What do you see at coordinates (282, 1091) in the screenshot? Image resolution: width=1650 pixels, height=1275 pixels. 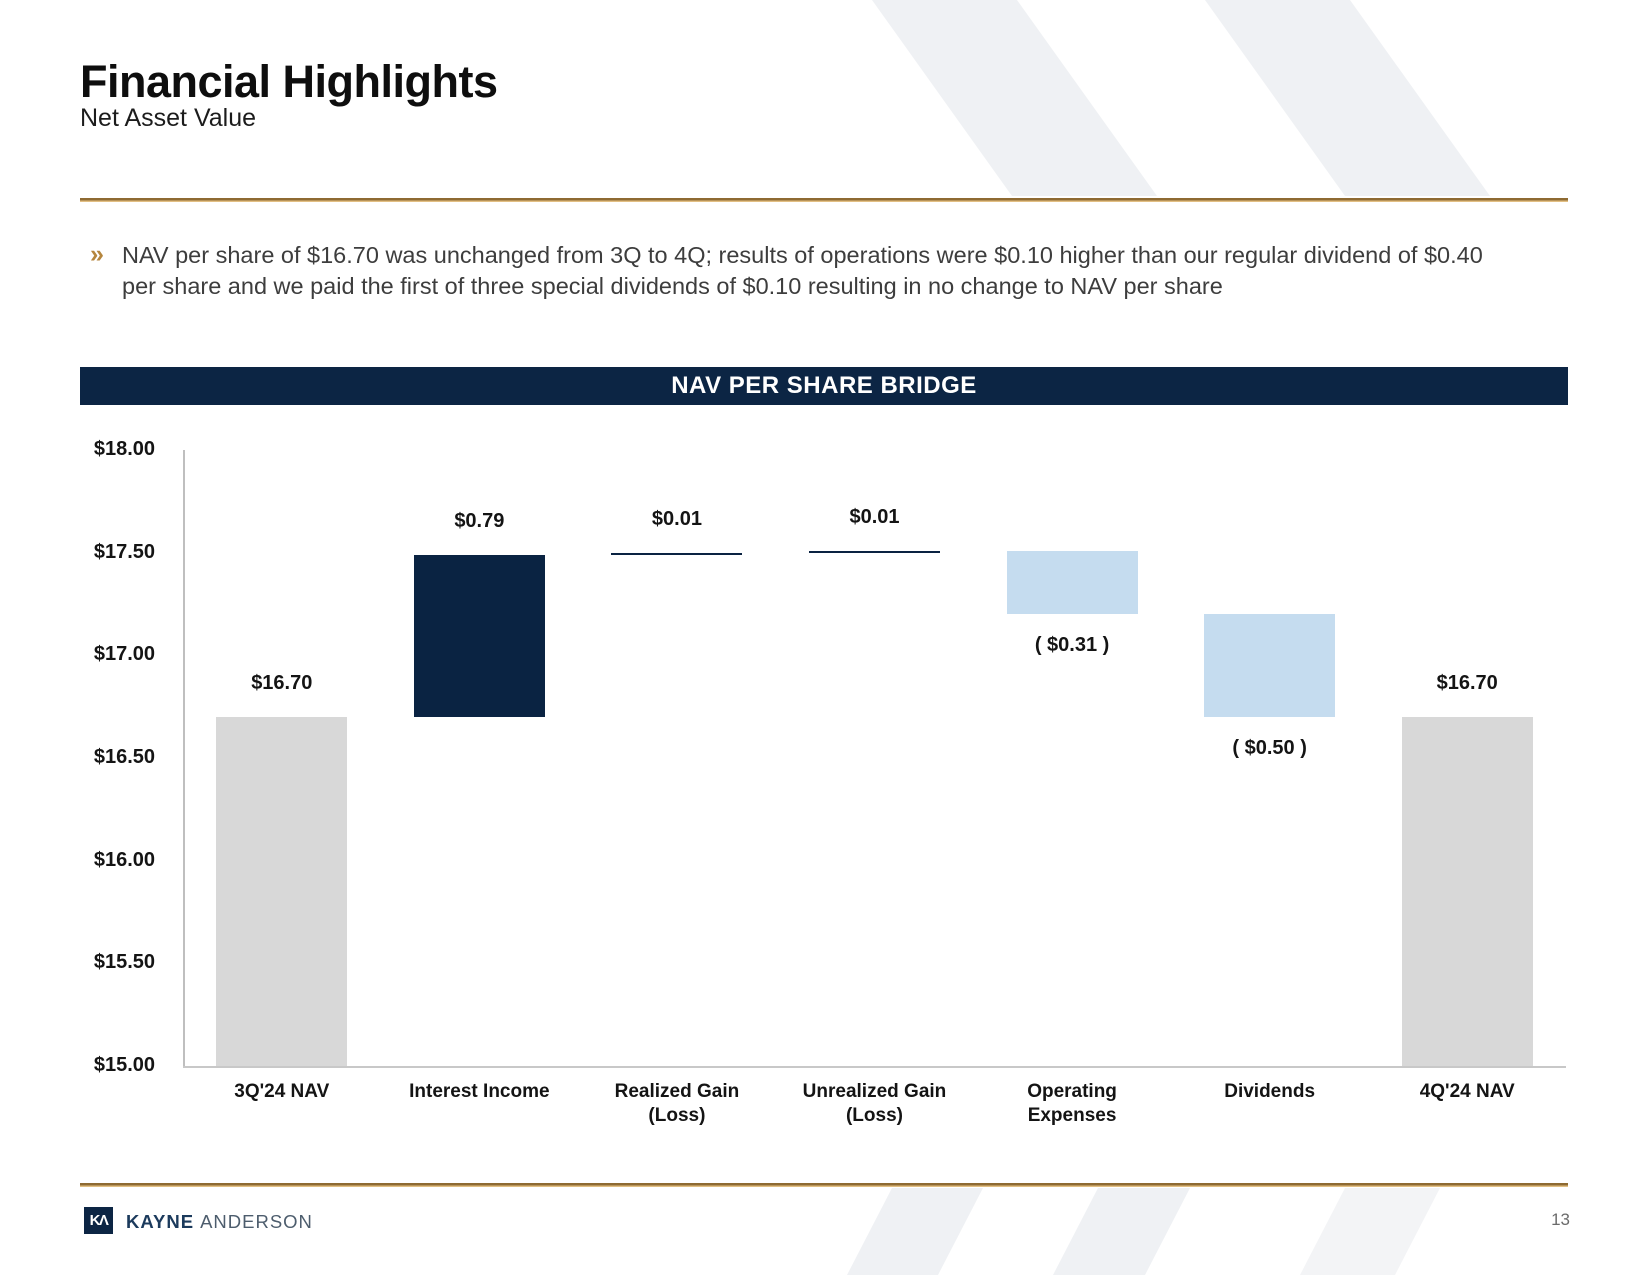 I see `x-axis-category-label: 3Q'24 NAV` at bounding box center [282, 1091].